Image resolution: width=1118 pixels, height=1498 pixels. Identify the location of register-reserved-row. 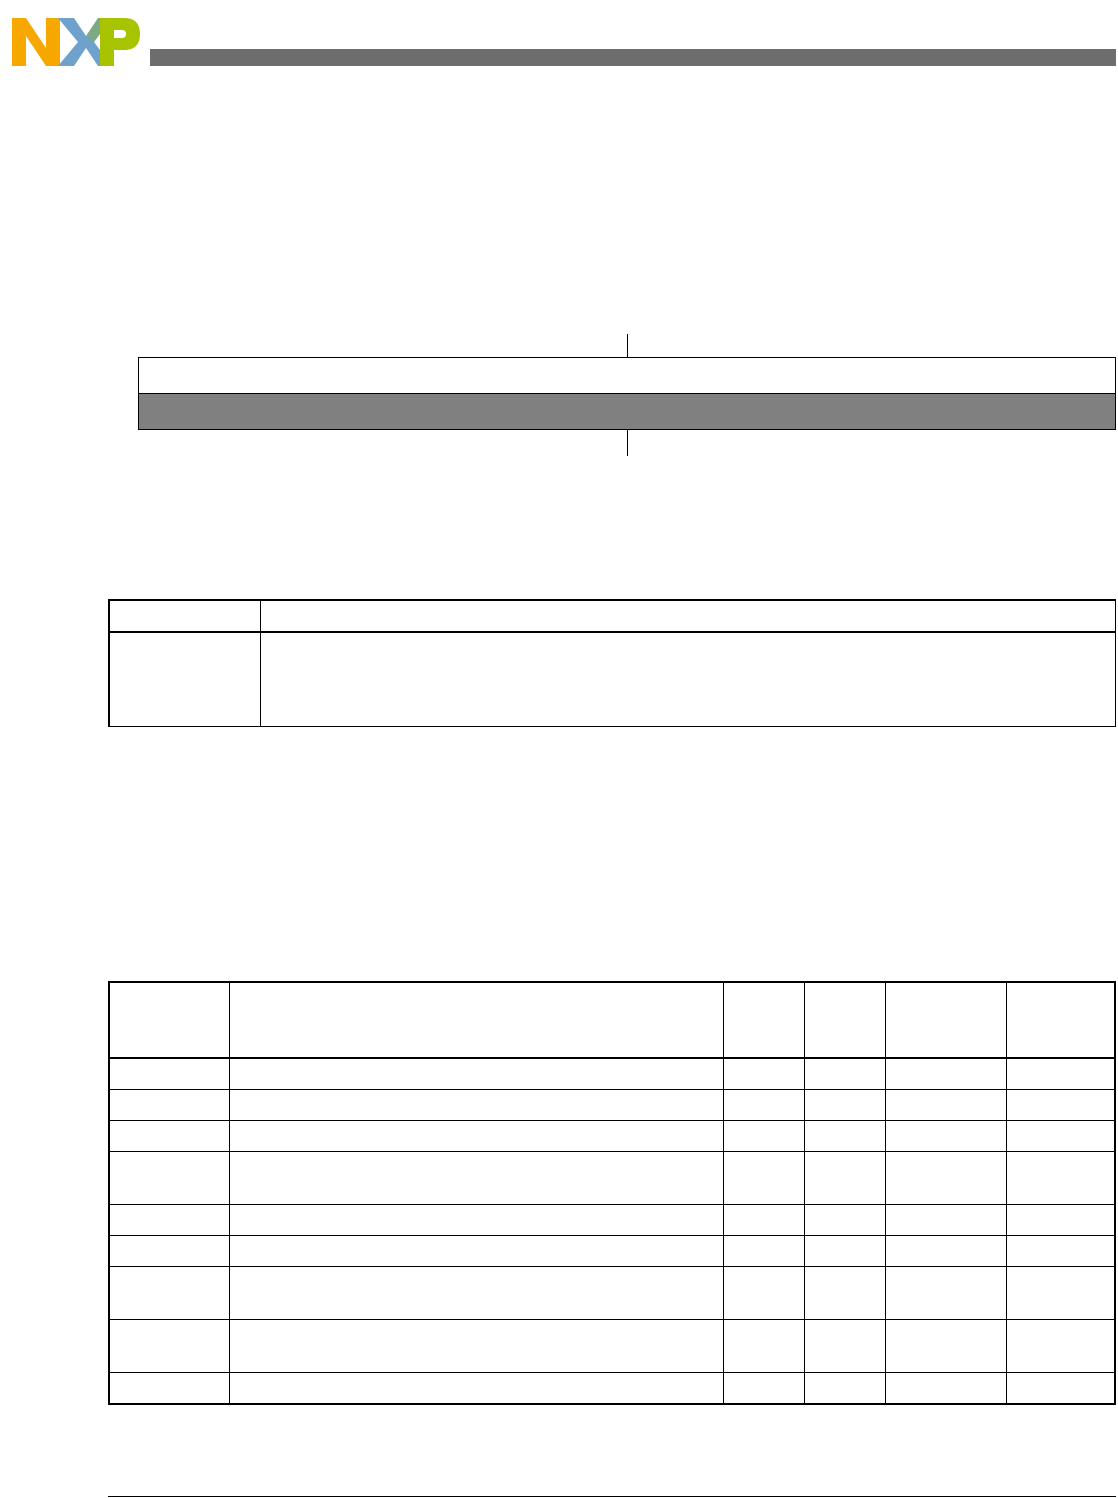
(627, 411).